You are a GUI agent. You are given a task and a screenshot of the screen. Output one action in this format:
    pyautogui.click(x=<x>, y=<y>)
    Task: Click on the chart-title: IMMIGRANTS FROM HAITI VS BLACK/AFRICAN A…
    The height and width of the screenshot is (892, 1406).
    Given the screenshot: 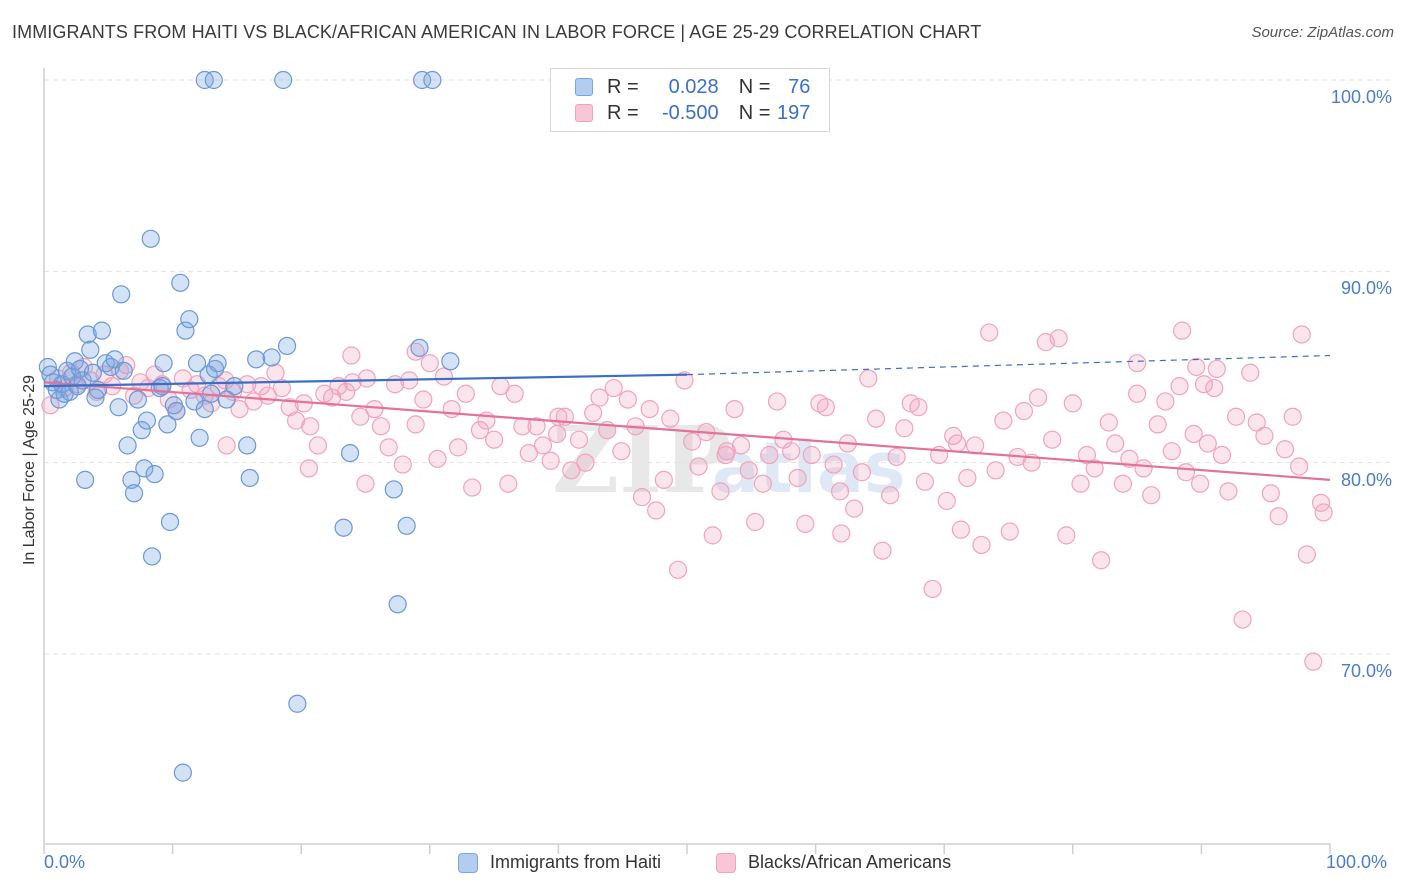 What is the action you would take?
    pyautogui.click(x=497, y=32)
    